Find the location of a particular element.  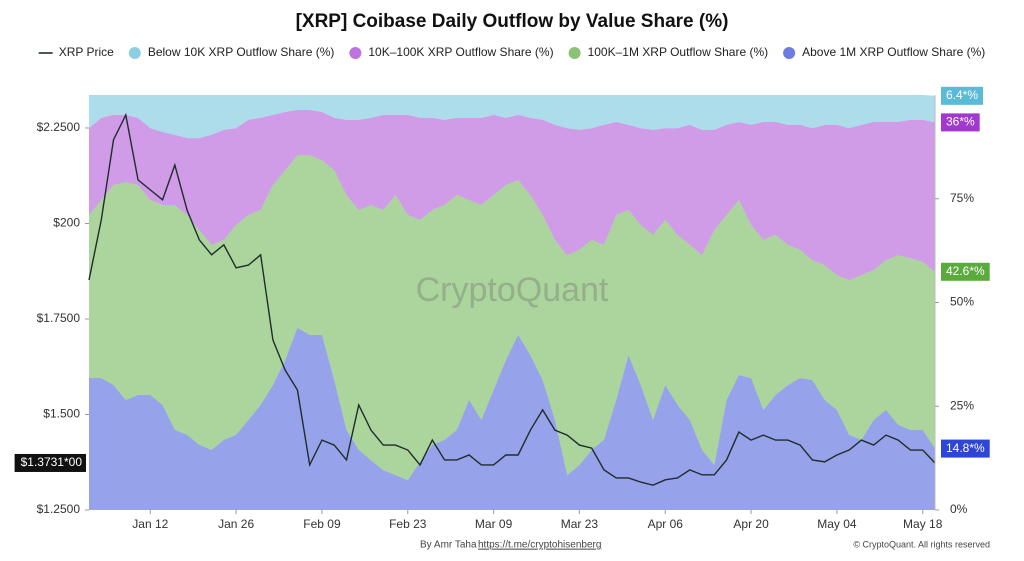

last-value-label: 6.4*% is located at coordinates (962, 95).